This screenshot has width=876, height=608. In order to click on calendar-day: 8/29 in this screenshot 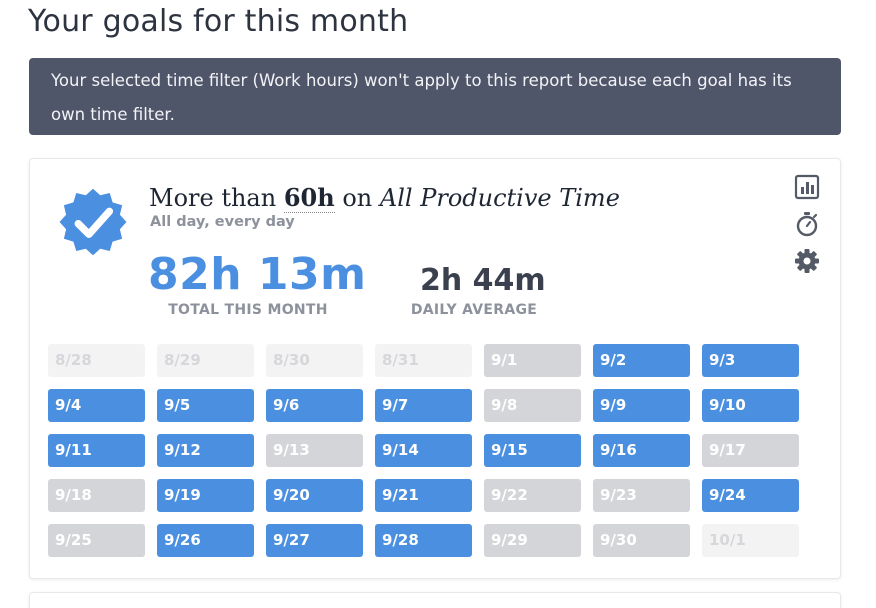, I will do `click(205, 360)`.